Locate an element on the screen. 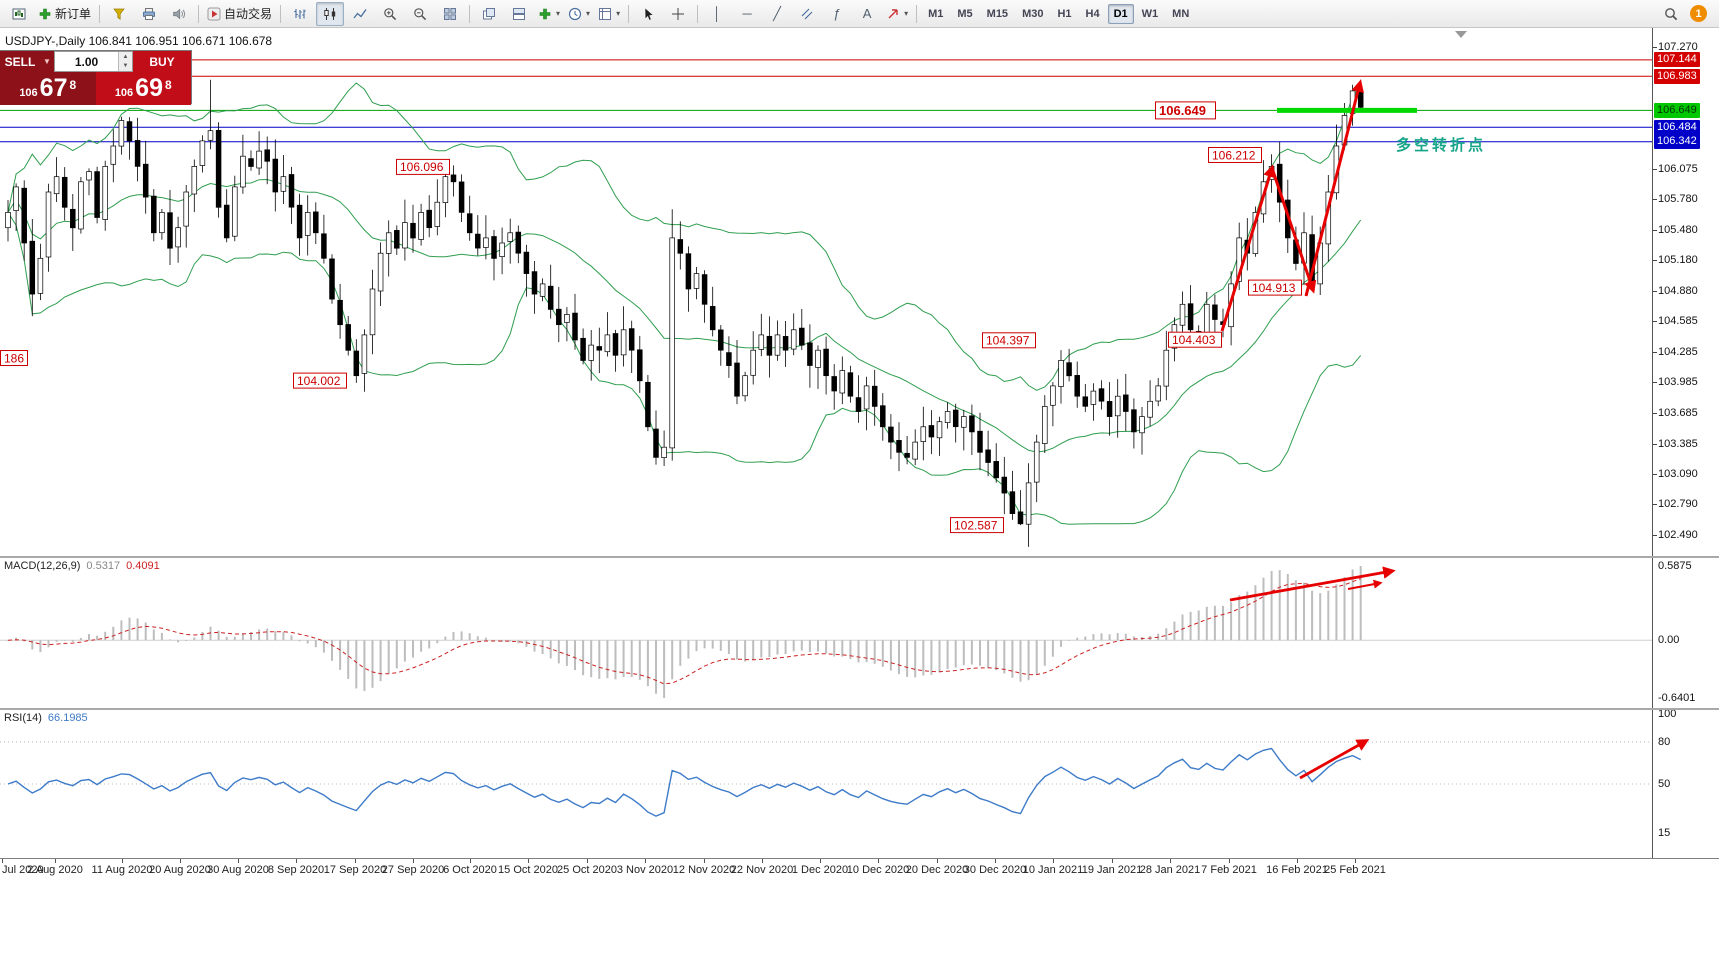 The height and width of the screenshot is (958, 1719). sell-button: 106 67 8 is located at coordinates (48, 88).